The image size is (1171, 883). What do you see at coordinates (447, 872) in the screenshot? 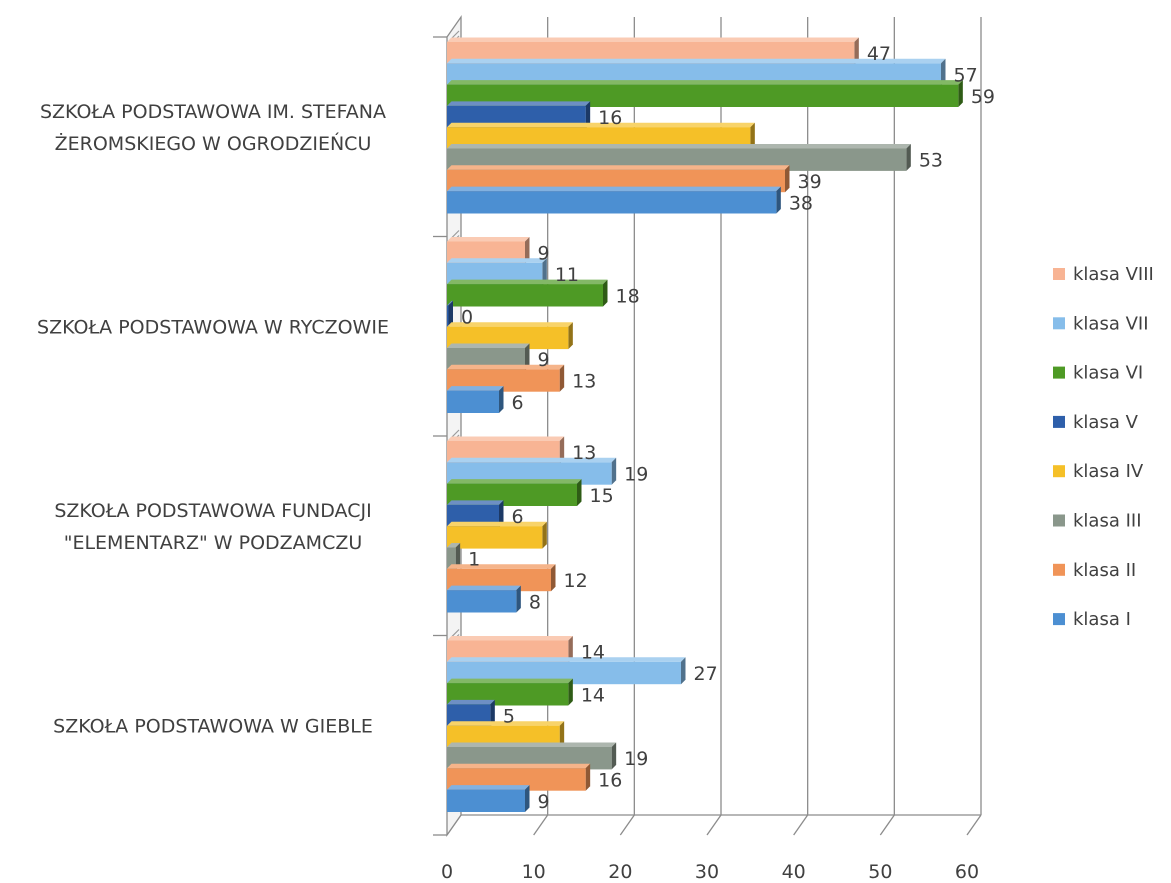
I see `x-tick-label: 0` at bounding box center [447, 872].